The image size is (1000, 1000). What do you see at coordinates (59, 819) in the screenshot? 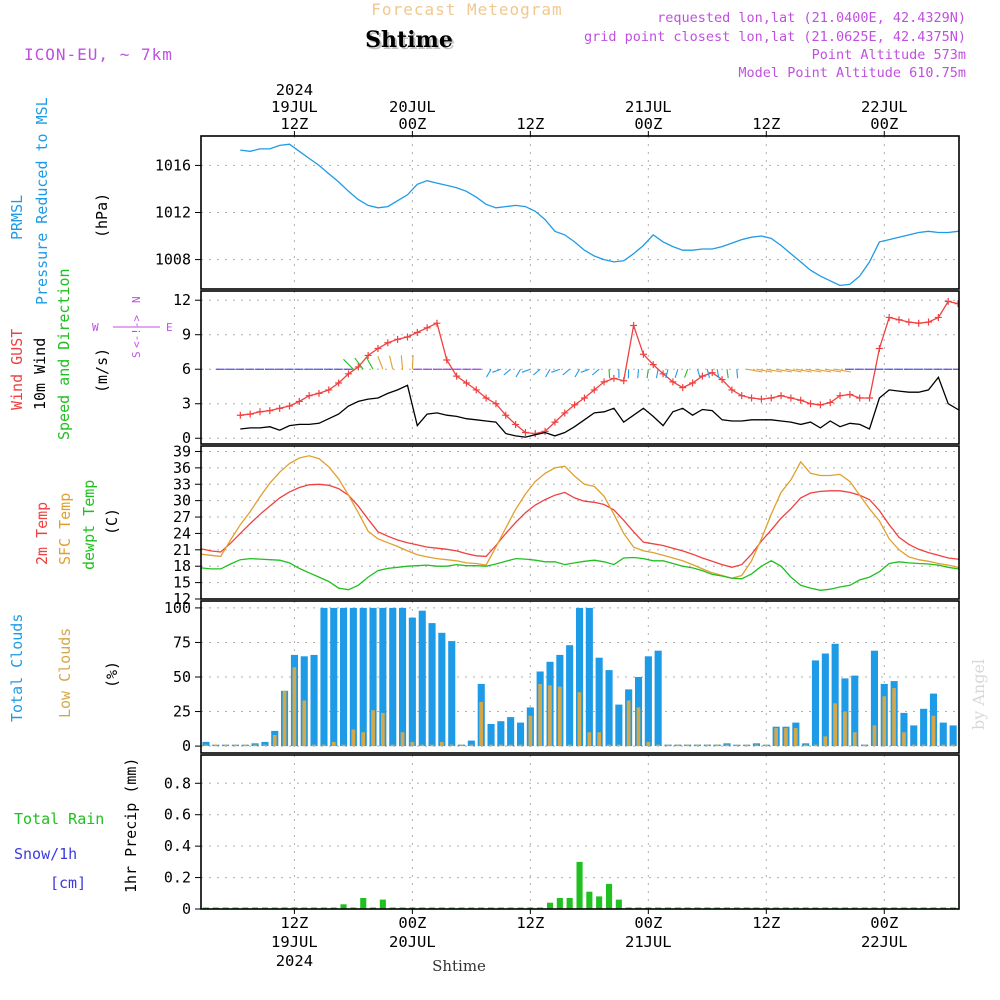
I see `label-total-rain: Total Rain` at bounding box center [59, 819].